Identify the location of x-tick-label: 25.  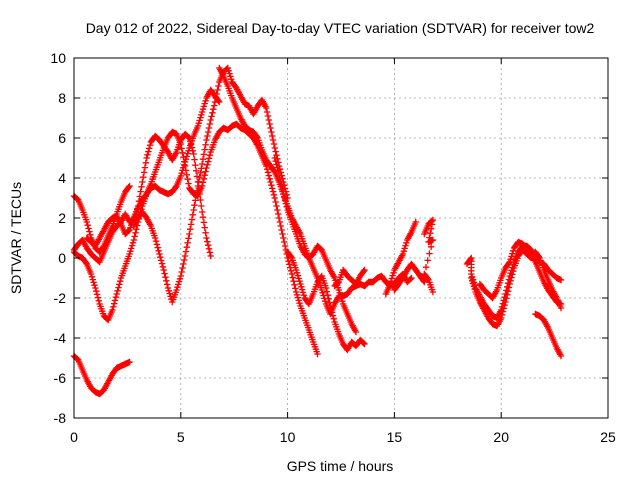
(608, 437).